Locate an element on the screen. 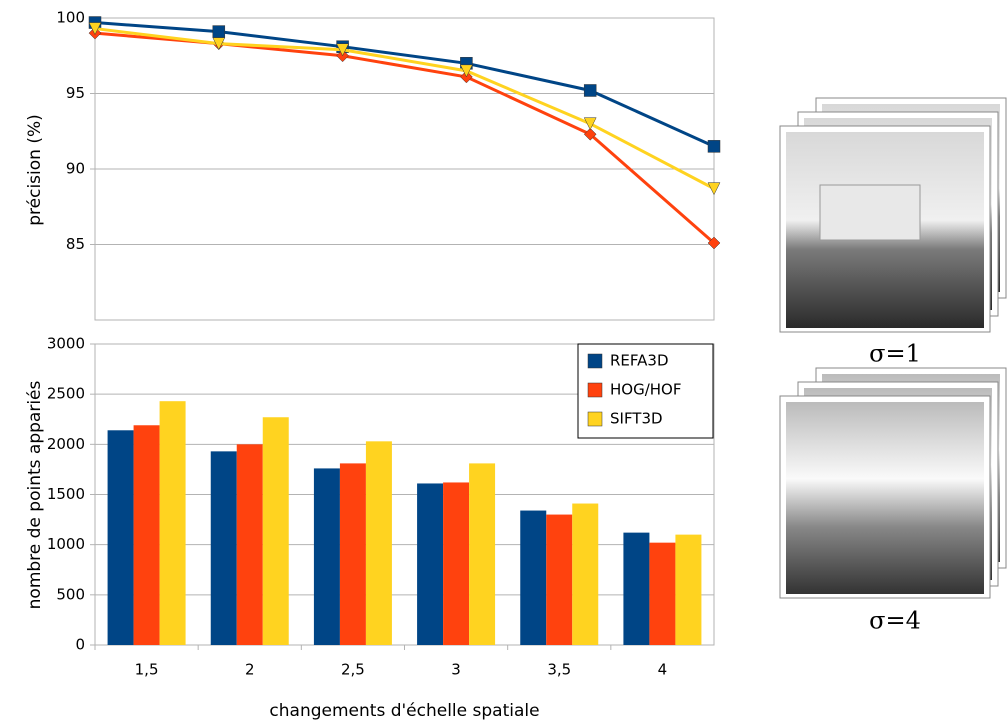 Image resolution: width=1007 pixels, height=724 pixels. y-tick-label: 100 is located at coordinates (70, 18).